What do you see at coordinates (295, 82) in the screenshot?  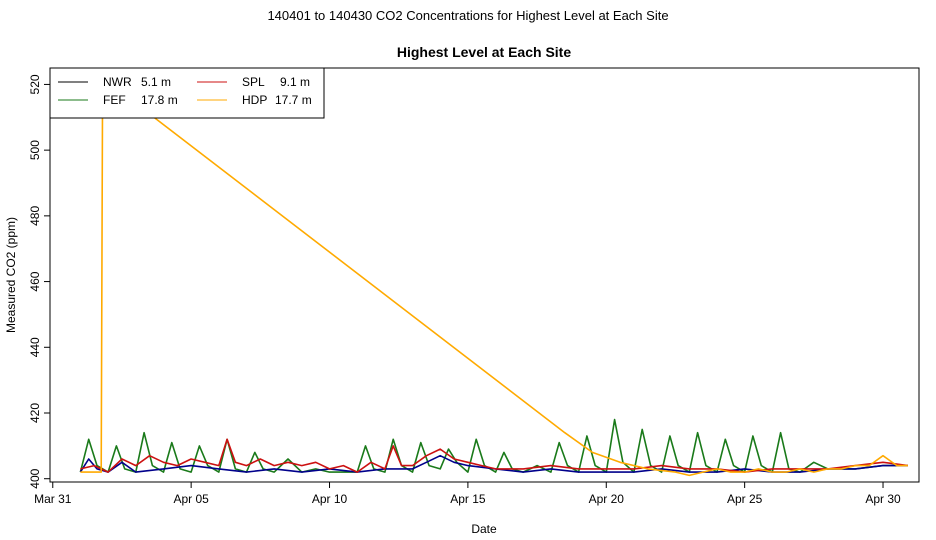 I see `legend-height: 9.1 m` at bounding box center [295, 82].